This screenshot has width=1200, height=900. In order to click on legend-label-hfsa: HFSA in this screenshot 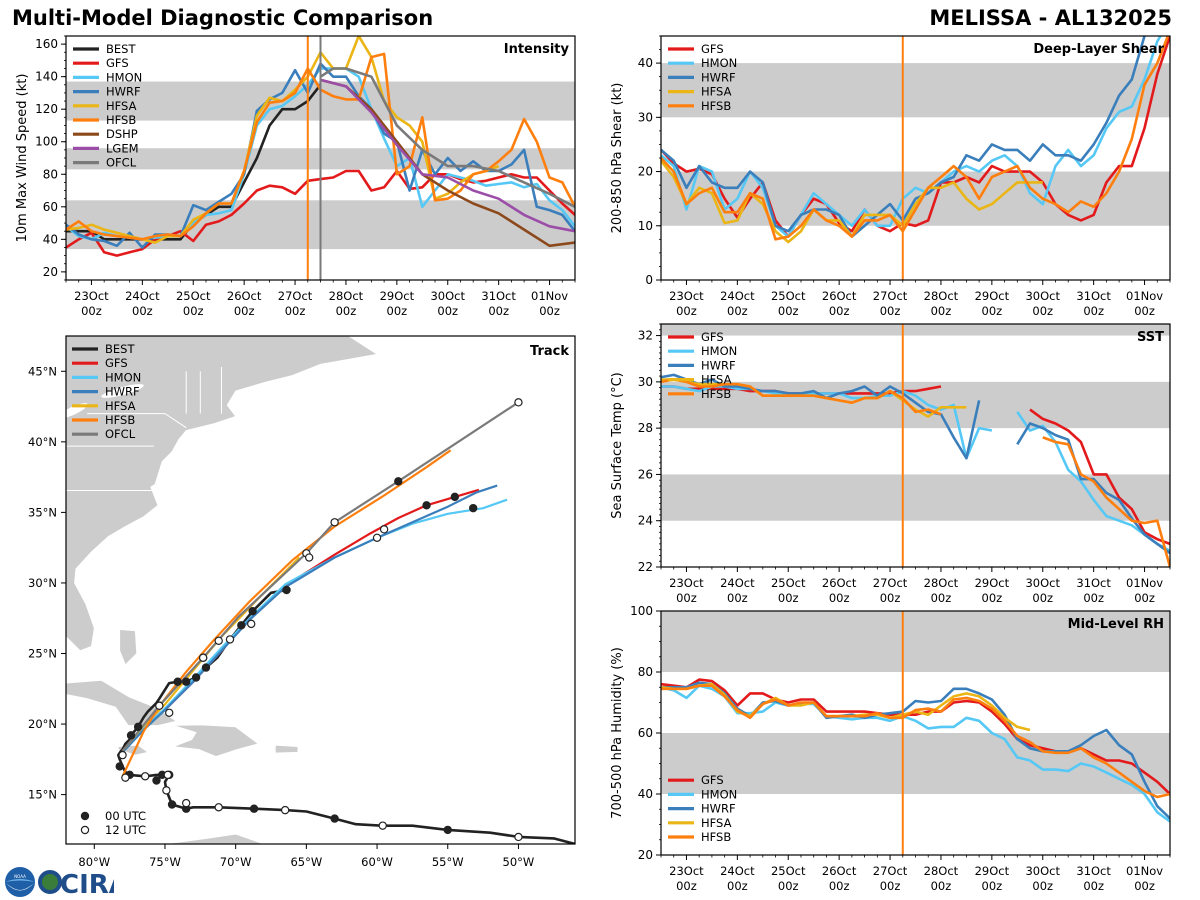, I will do `click(716, 823)`.